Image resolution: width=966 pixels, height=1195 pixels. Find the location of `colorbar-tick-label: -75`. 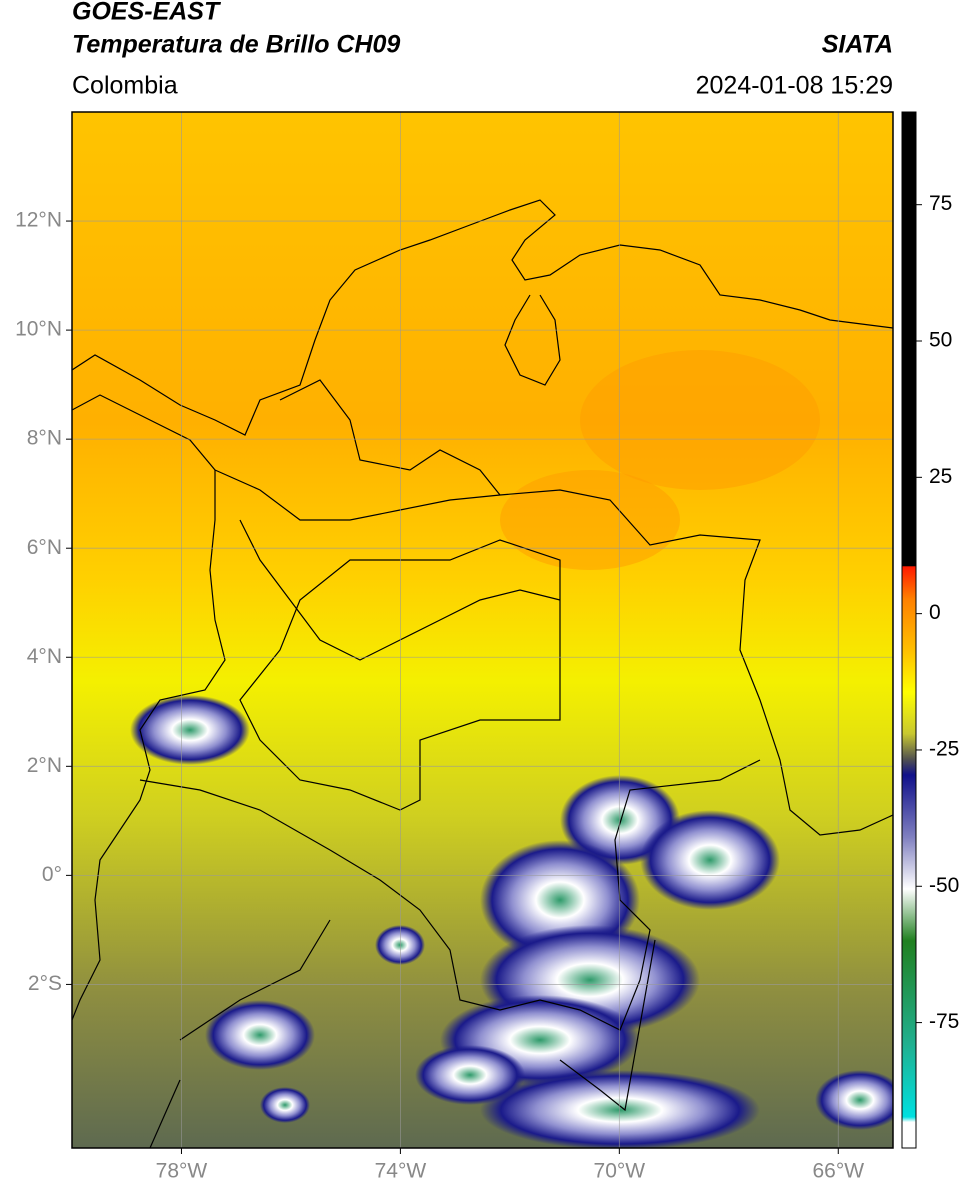

colorbar-tick-label: -75 is located at coordinates (944, 1021).